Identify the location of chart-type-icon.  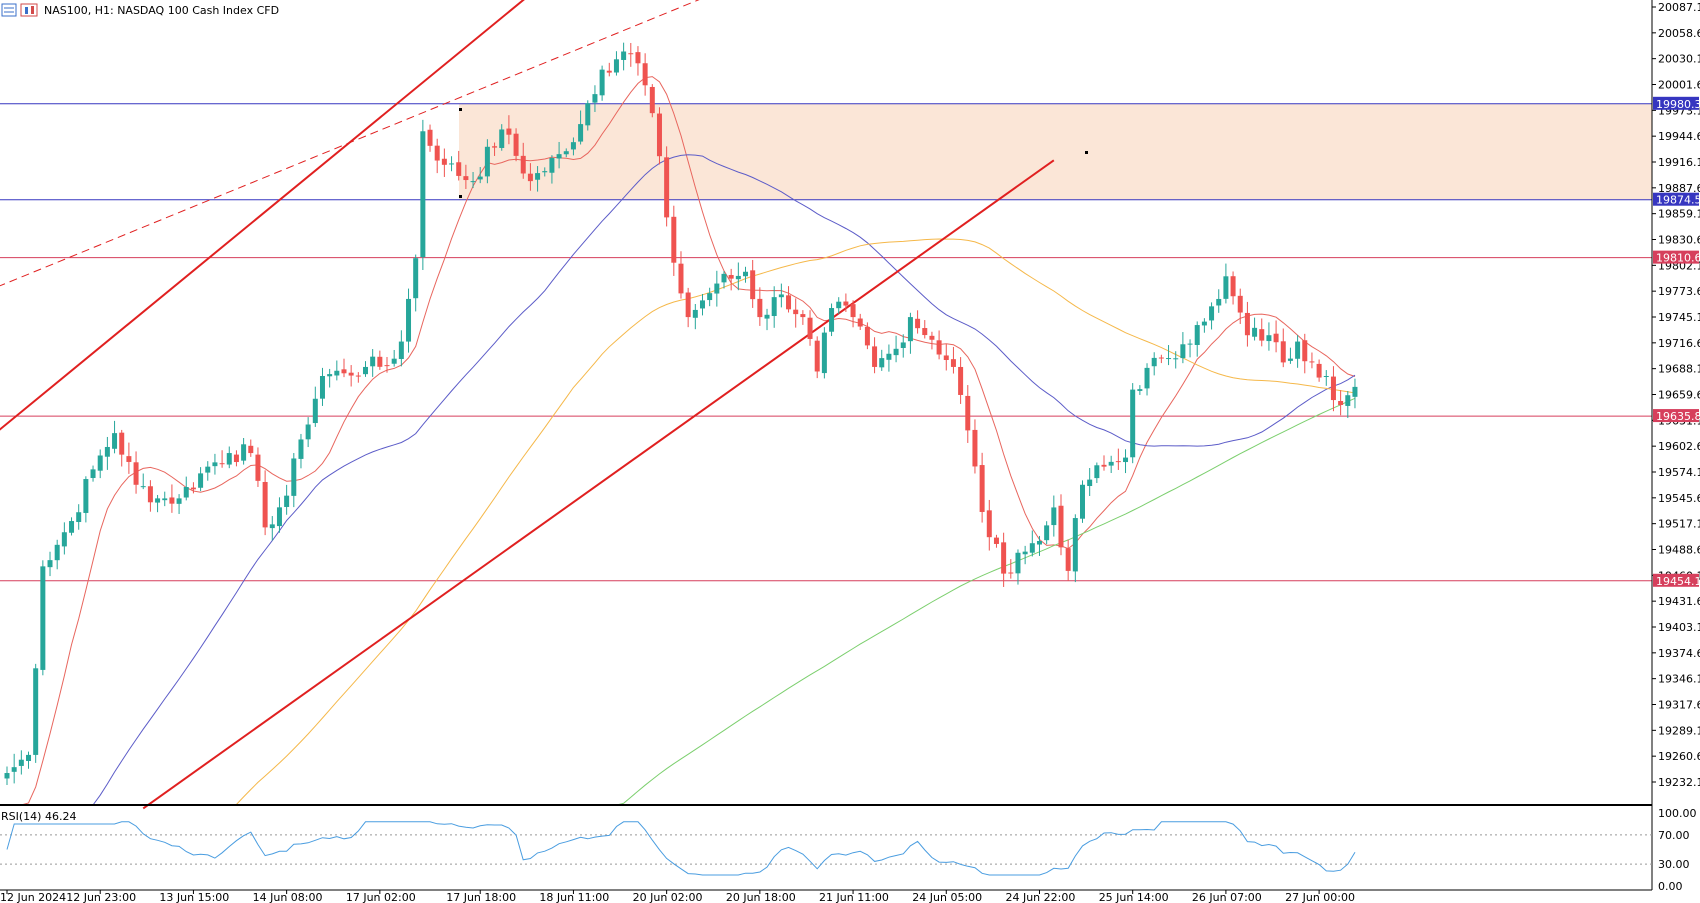
(29, 10).